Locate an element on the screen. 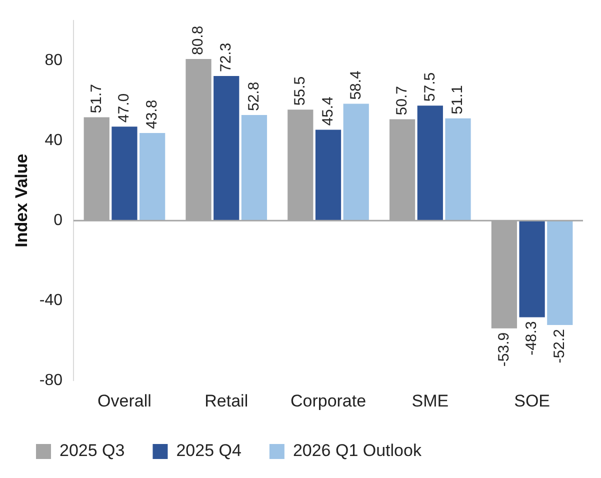 The image size is (601, 478). data-label: 50.7 is located at coordinates (401, 101).